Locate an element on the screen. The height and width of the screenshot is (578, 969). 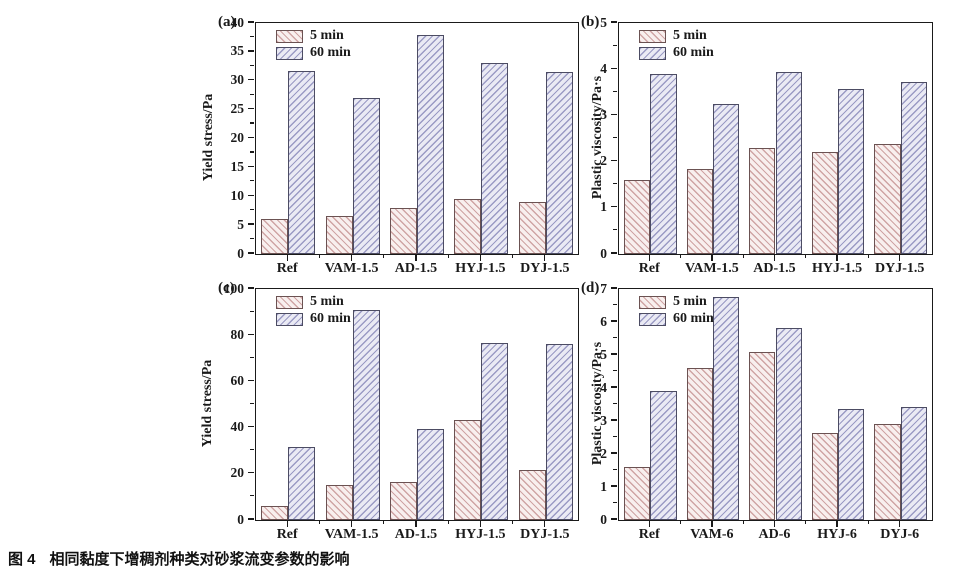
plot-area-b: 5 min 60 min is located at coordinates (775, 138).